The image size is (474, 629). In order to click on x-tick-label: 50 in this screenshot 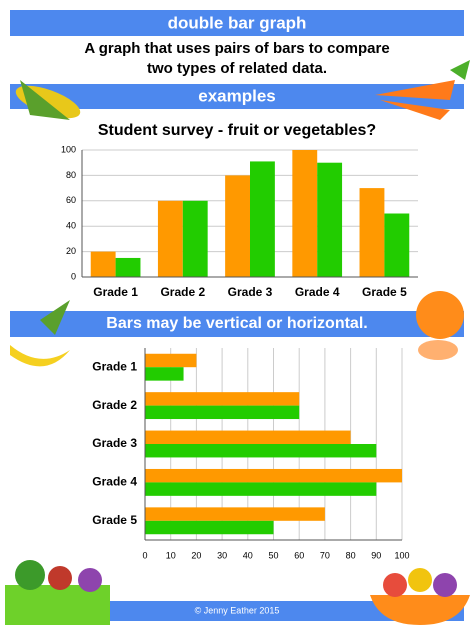, I will do `click(273, 555)`.